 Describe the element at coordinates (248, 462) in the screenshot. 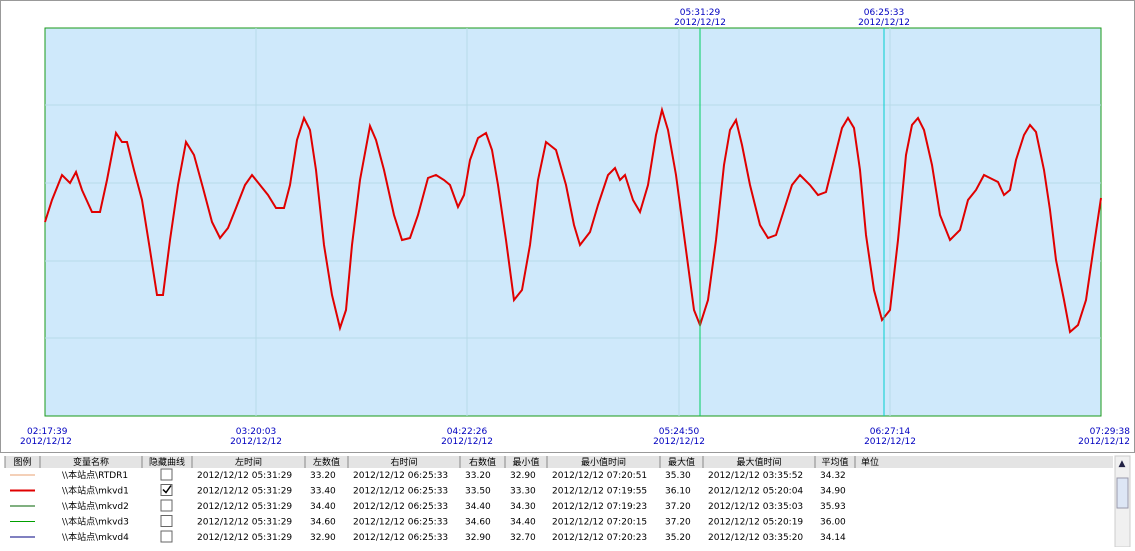

I see `column-header: 左时间` at that location.